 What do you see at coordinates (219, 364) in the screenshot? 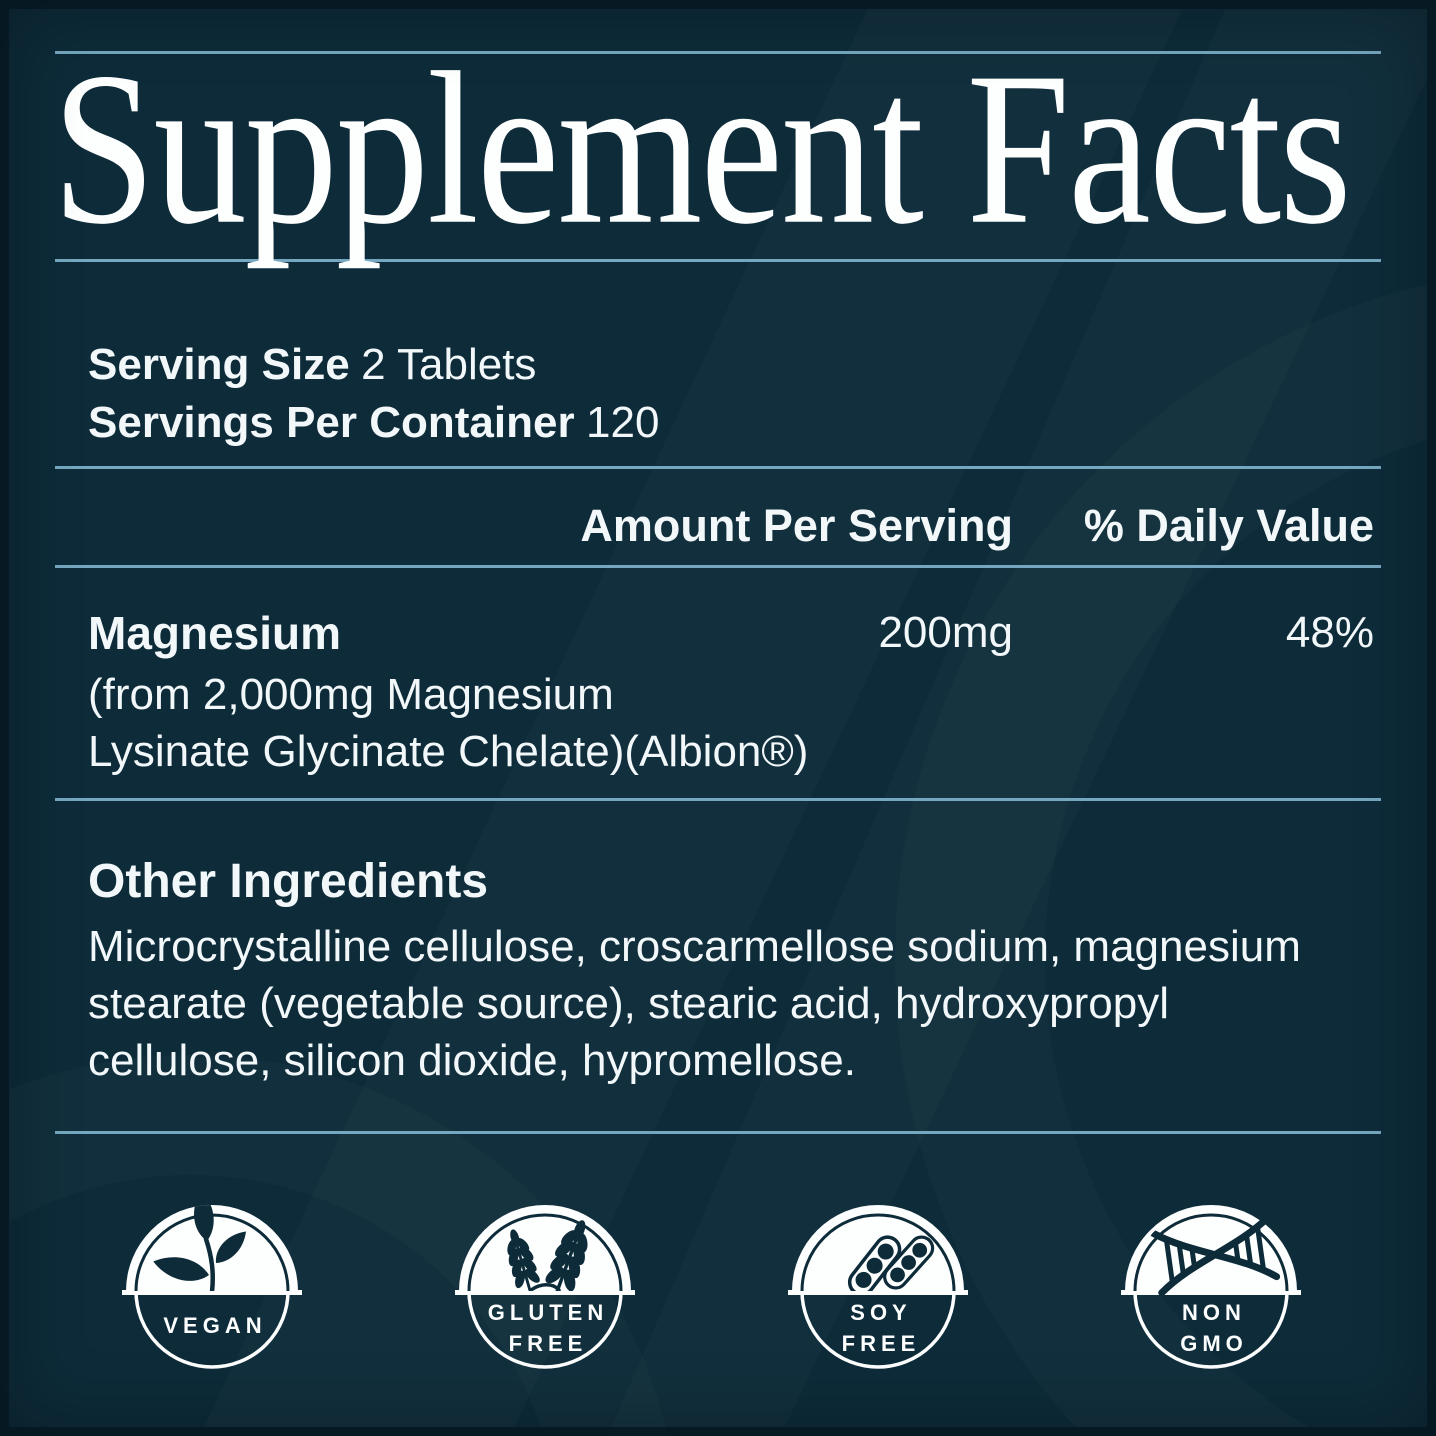
I see `serving-size-label: Serving Size` at bounding box center [219, 364].